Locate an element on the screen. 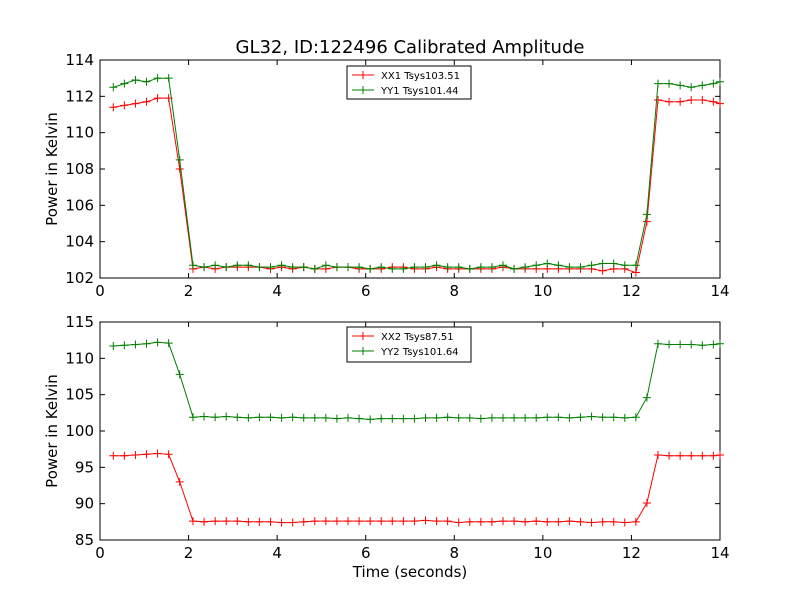  y-tick-label: 104 is located at coordinates (79, 242).